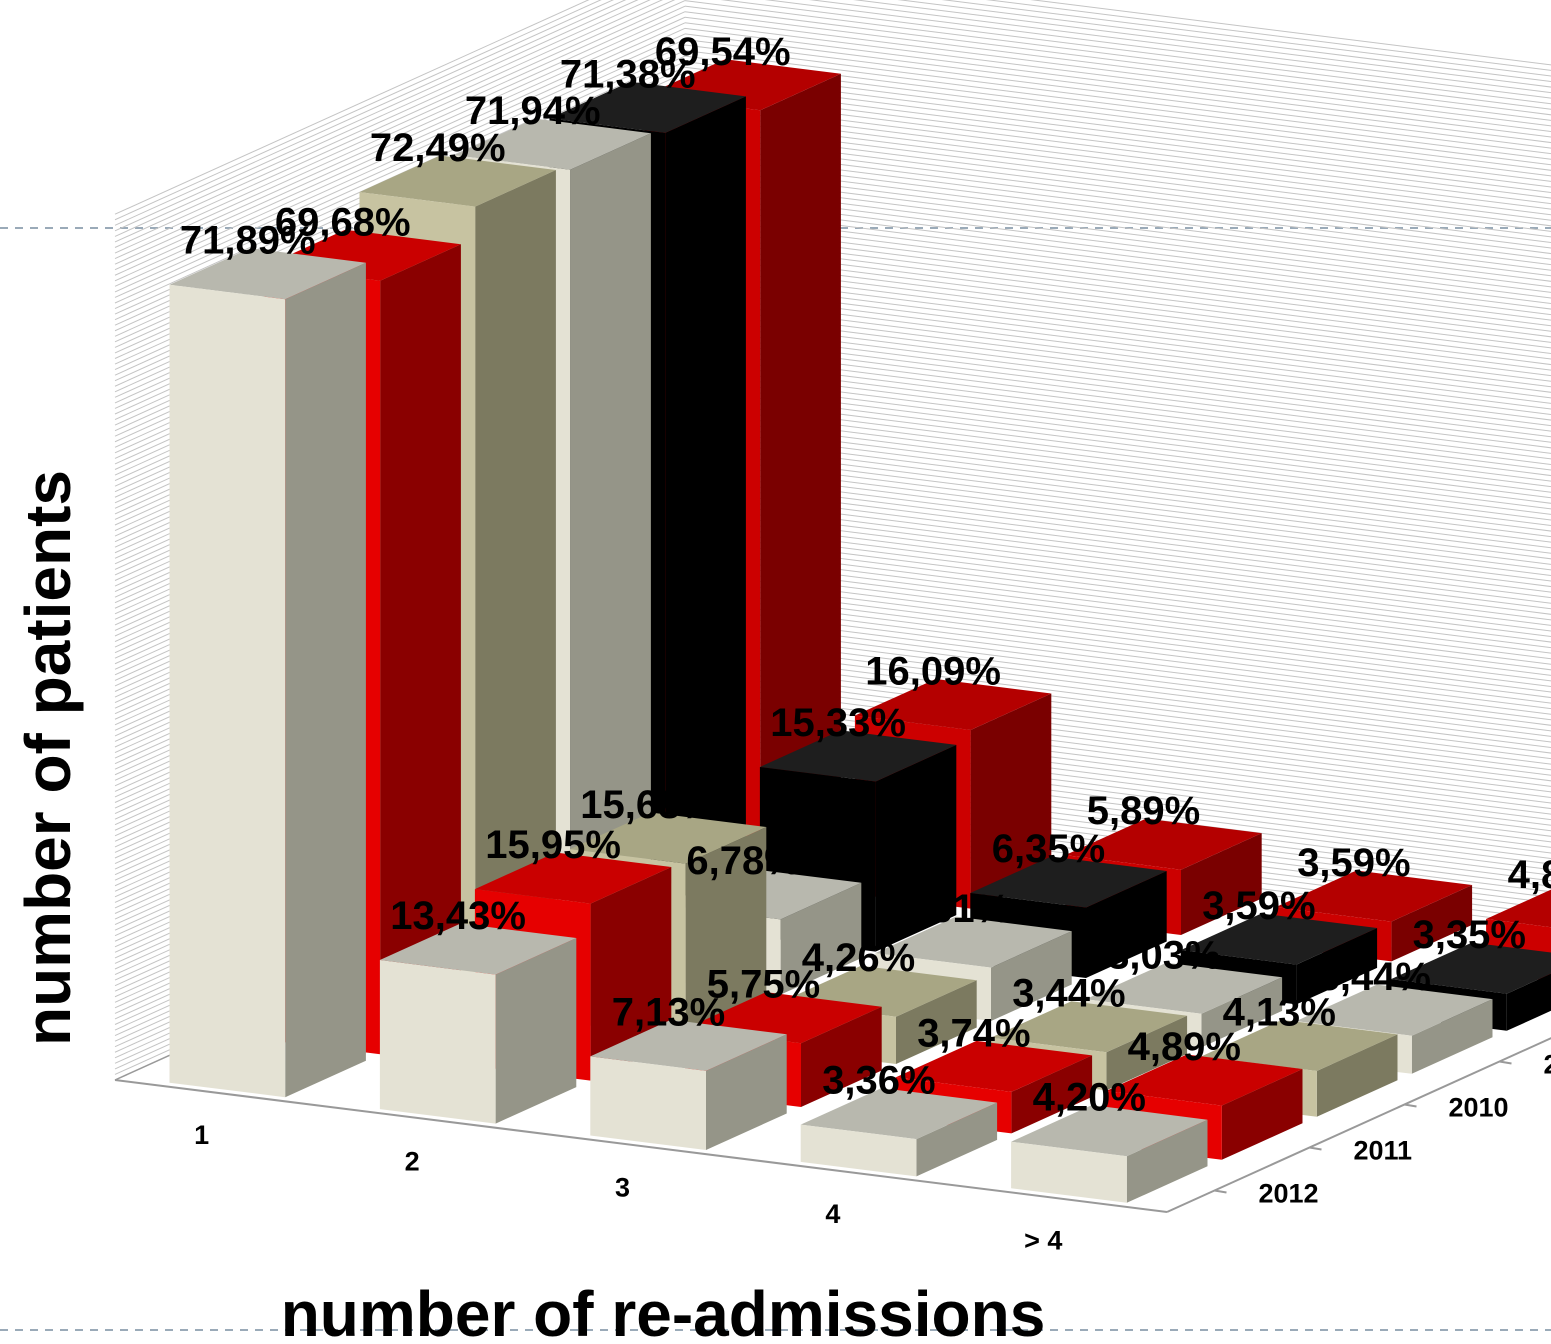  Describe the element at coordinates (1089, 1098) in the screenshot. I see `data-label-2012-cat-5: 4,20%` at that location.